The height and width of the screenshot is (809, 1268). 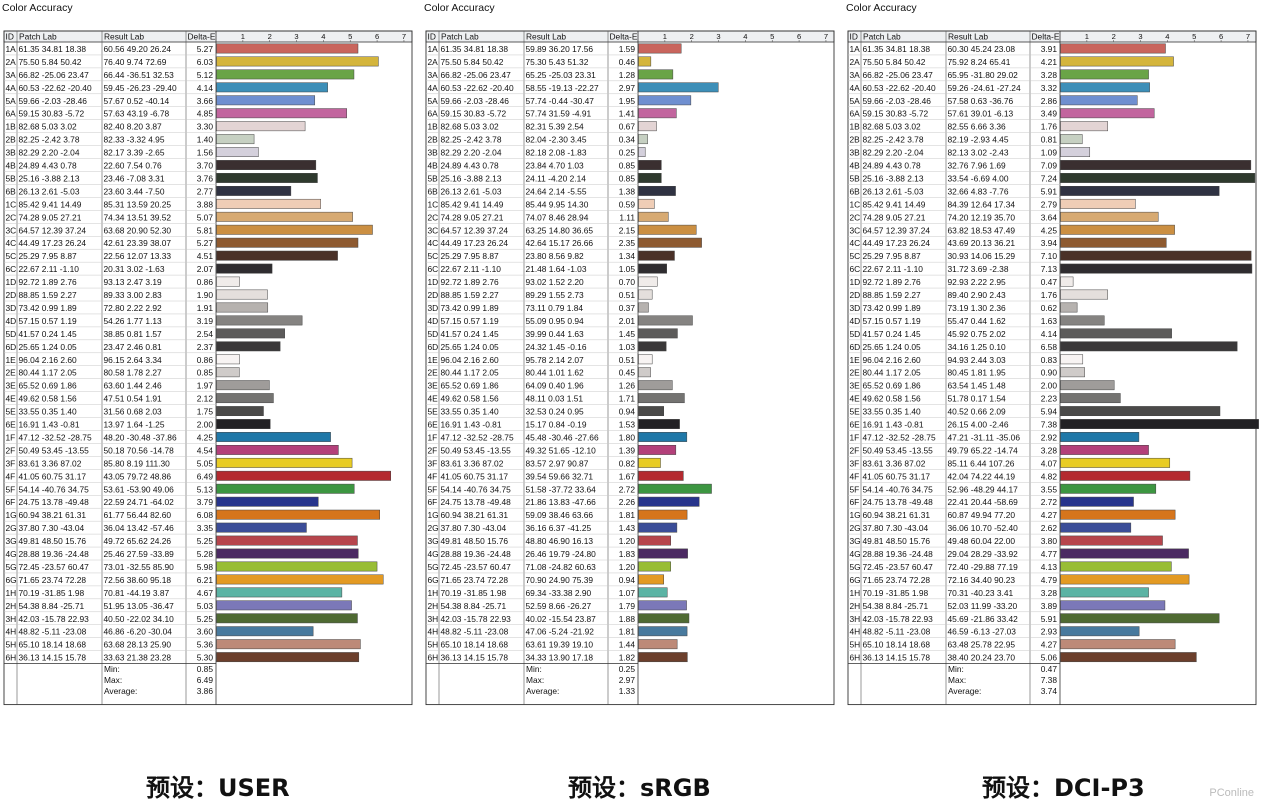 What do you see at coordinates (897, 580) in the screenshot?
I see `patch-lab: 71.65 23.74 72.28` at bounding box center [897, 580].